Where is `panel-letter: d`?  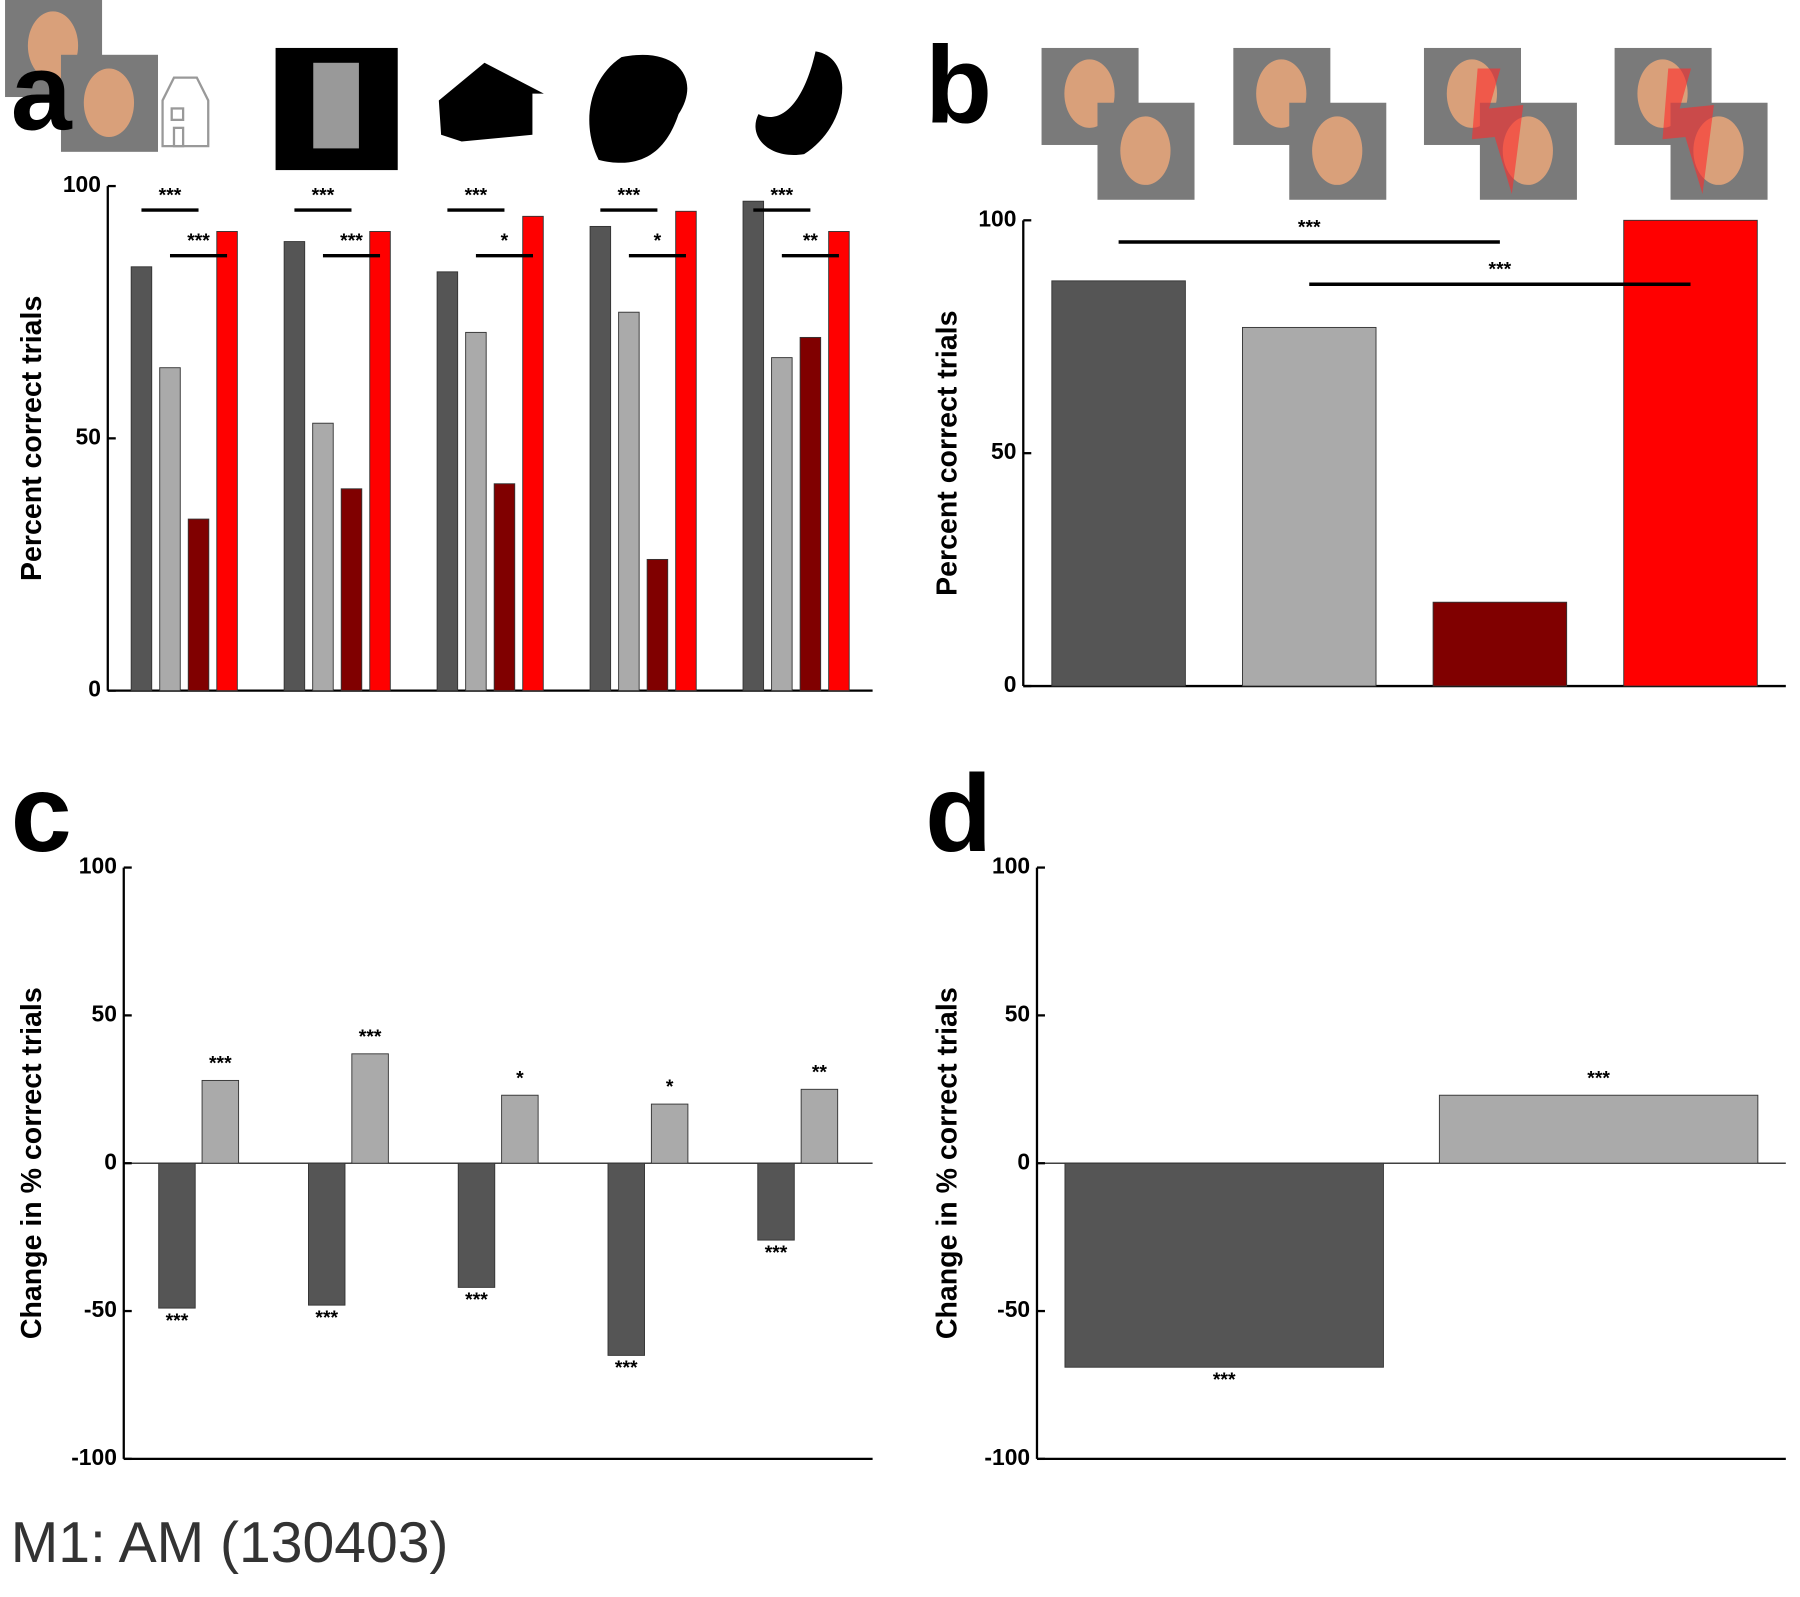 panel-letter: d is located at coordinates (958, 814).